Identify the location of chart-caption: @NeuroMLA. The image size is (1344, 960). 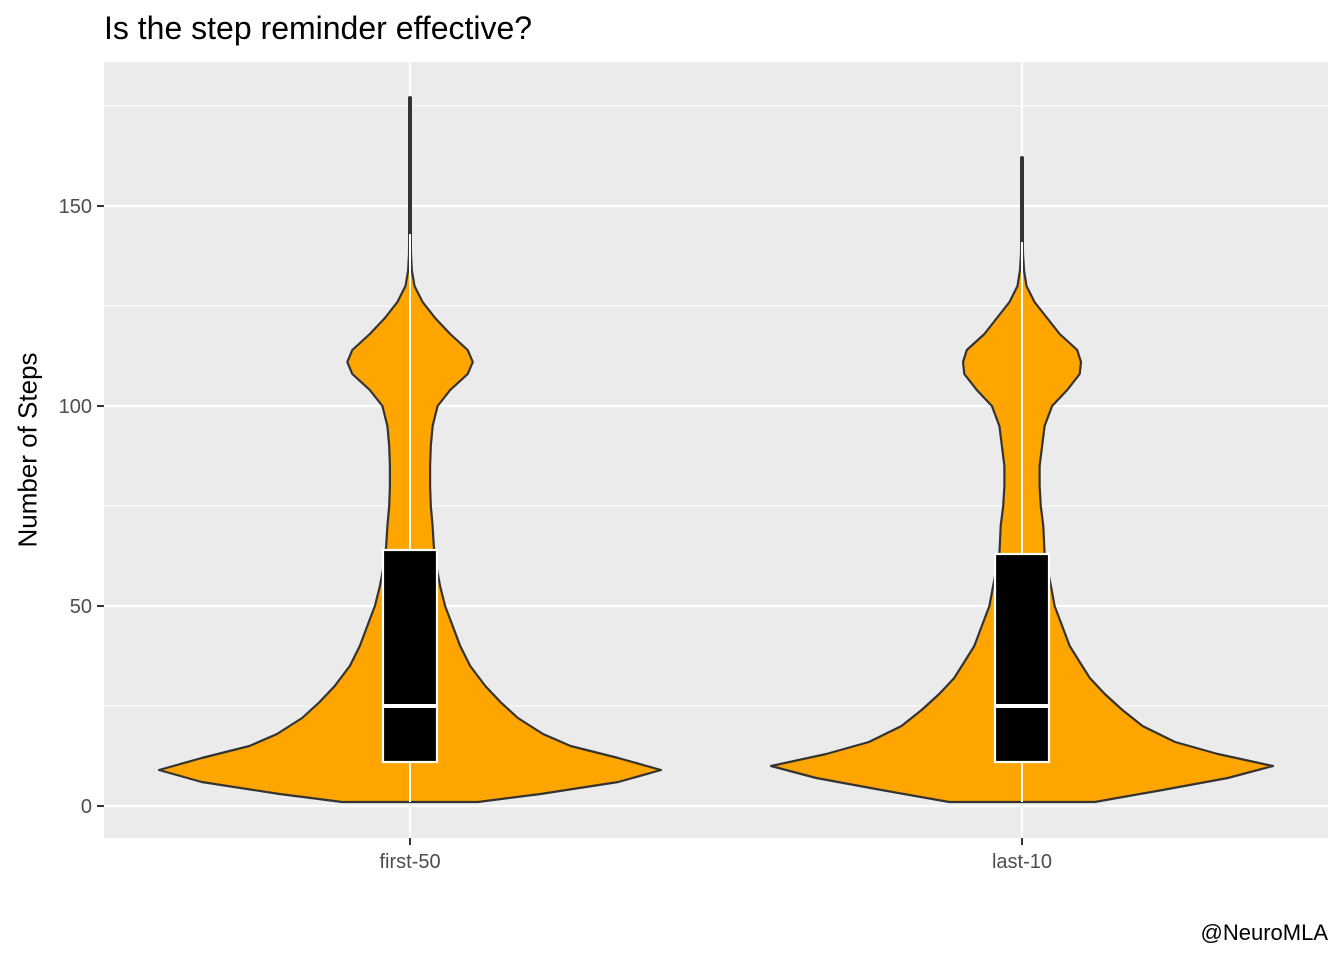
(1264, 932).